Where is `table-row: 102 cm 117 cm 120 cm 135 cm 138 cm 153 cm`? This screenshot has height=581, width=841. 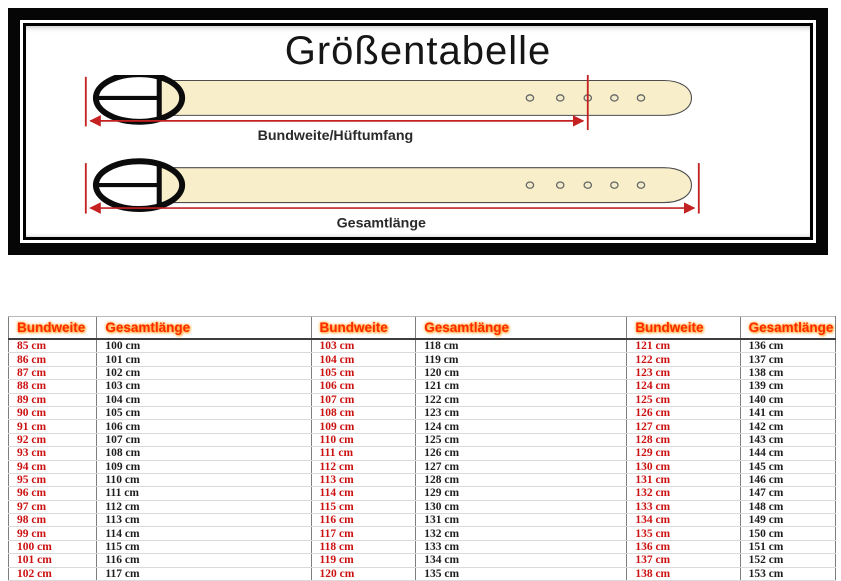
table-row: 102 cm 117 cm 120 cm 135 cm 138 cm 153 cm is located at coordinates (422, 574).